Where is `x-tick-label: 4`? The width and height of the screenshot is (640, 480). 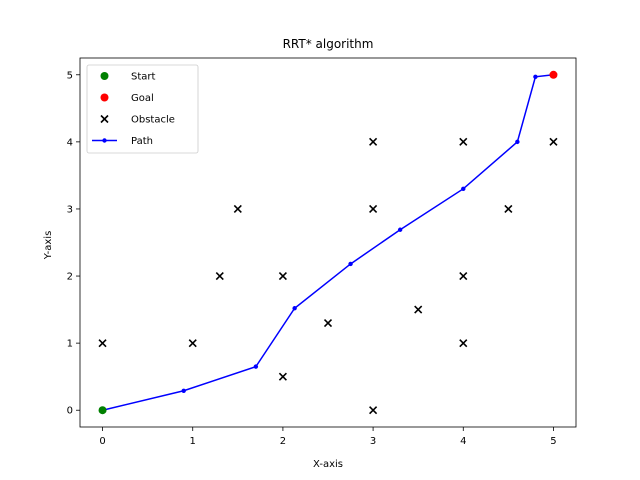
x-tick-label: 4 is located at coordinates (463, 441).